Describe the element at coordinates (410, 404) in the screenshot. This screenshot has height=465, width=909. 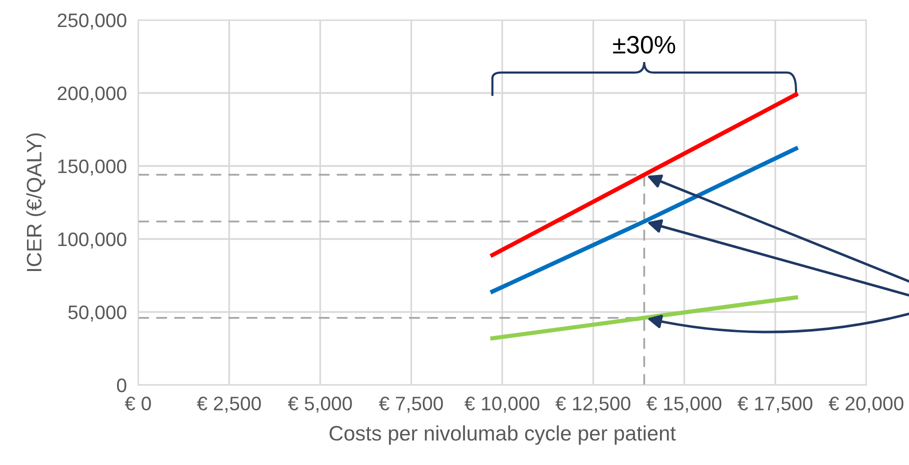
I see `x-tick-label: € 7,500` at that location.